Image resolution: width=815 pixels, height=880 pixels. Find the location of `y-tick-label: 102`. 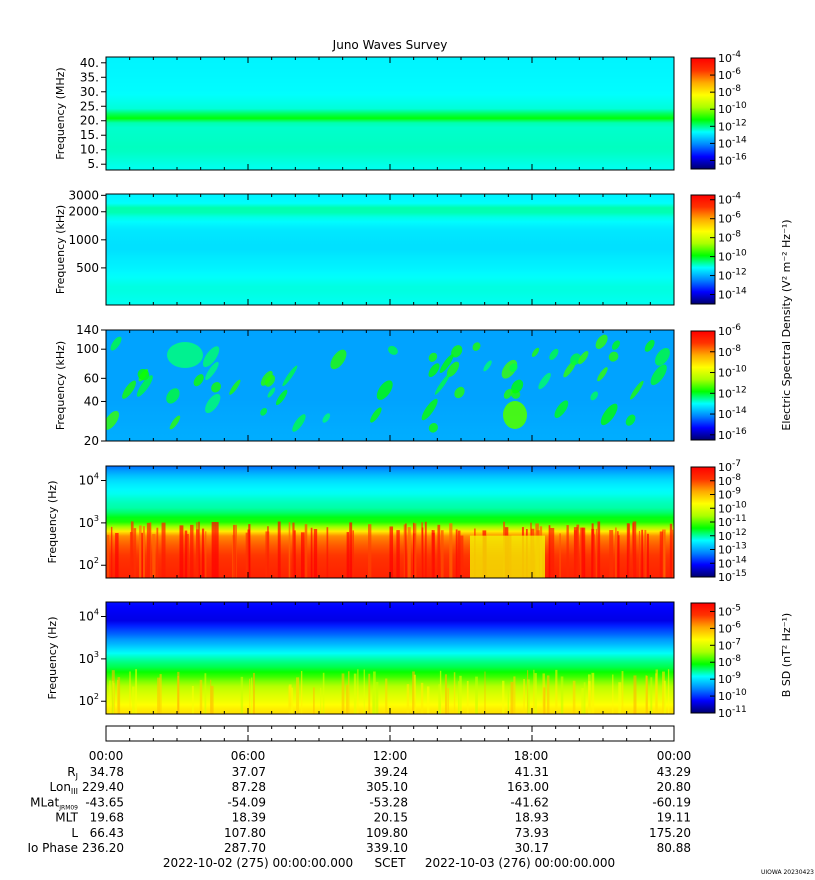

y-tick-label: 102 is located at coordinates (89, 700).